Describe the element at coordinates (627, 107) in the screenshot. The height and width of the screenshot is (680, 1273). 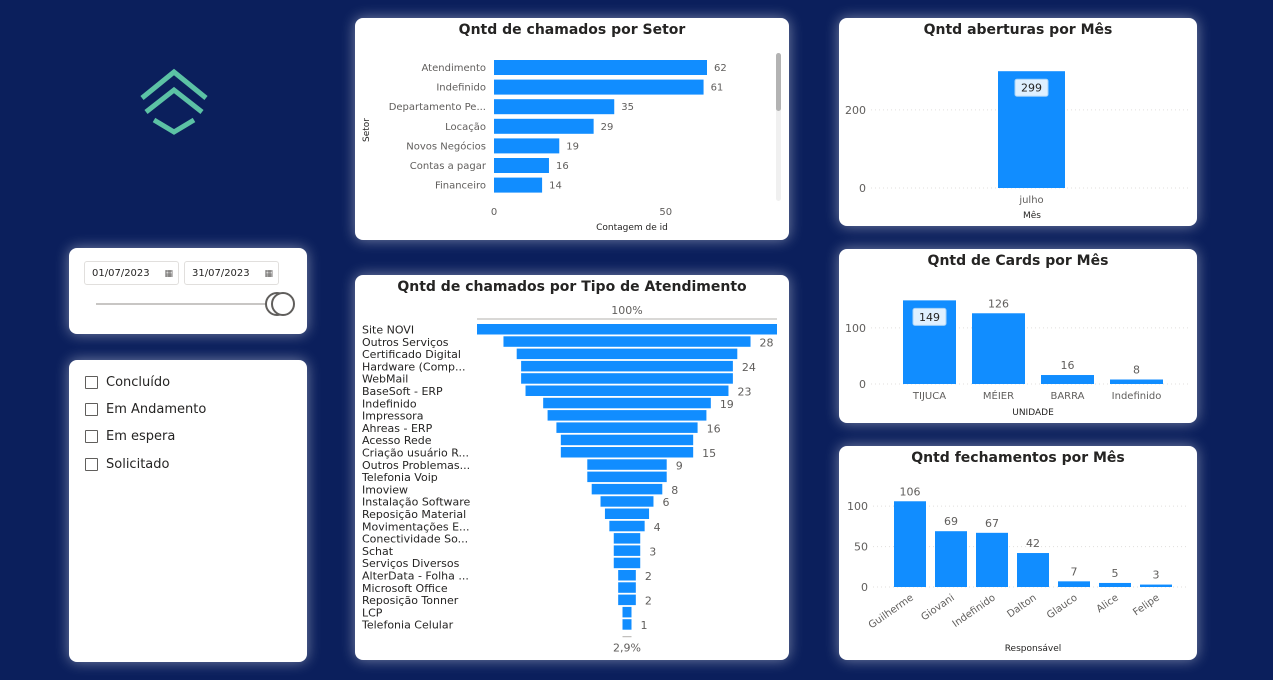
I see `data-label: 35` at that location.